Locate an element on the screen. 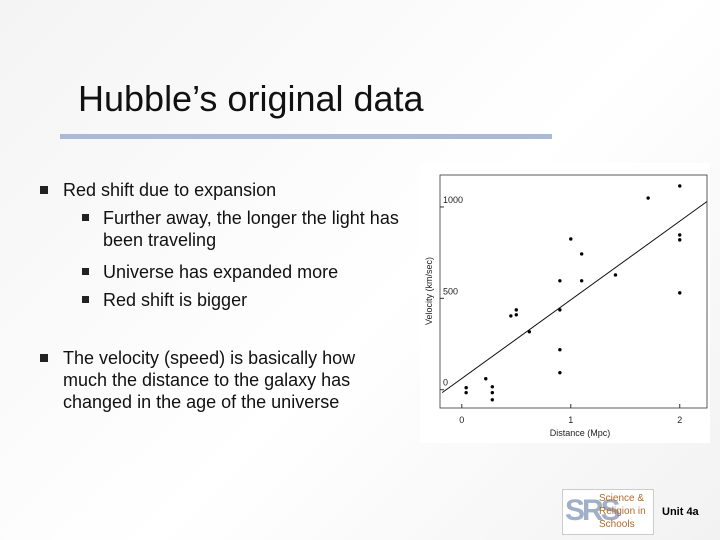 This screenshot has width=720, height=540. unit-label: Unit 4a is located at coordinates (680, 512).